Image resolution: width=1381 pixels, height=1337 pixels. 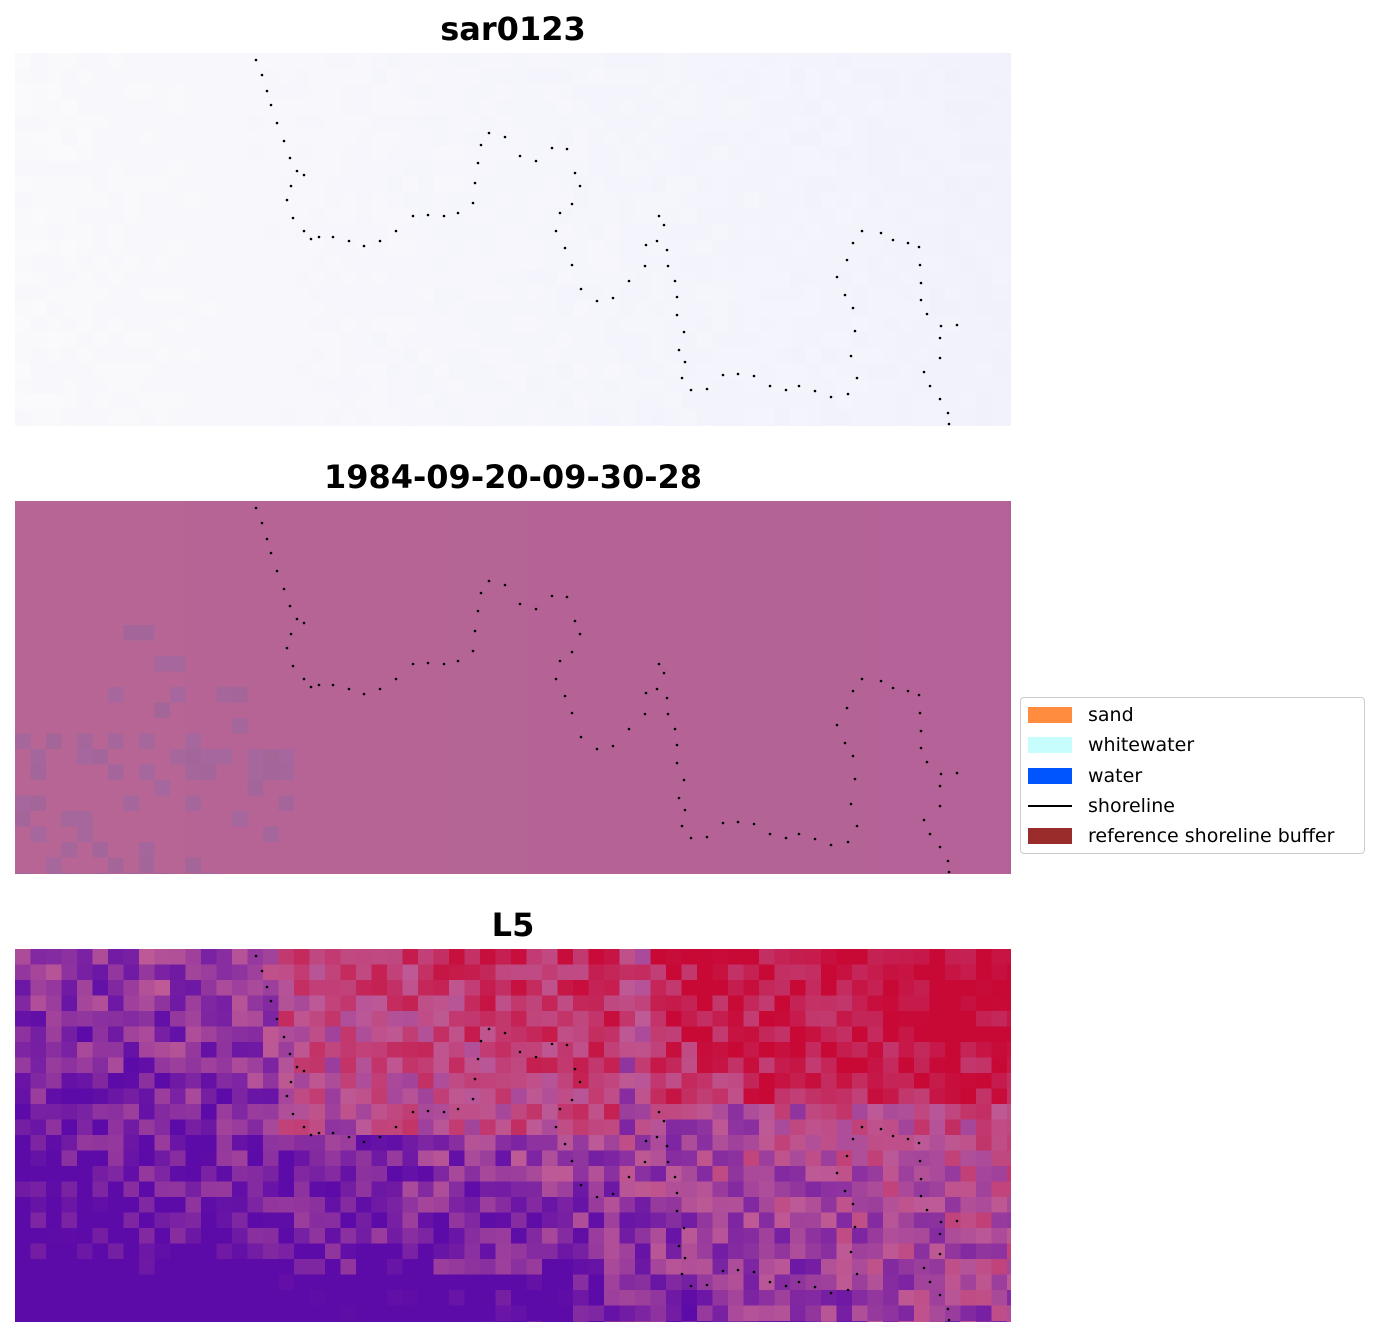 I want to click on panel-title-rgb: 1984-09-20-09-30-28, so click(x=513, y=477).